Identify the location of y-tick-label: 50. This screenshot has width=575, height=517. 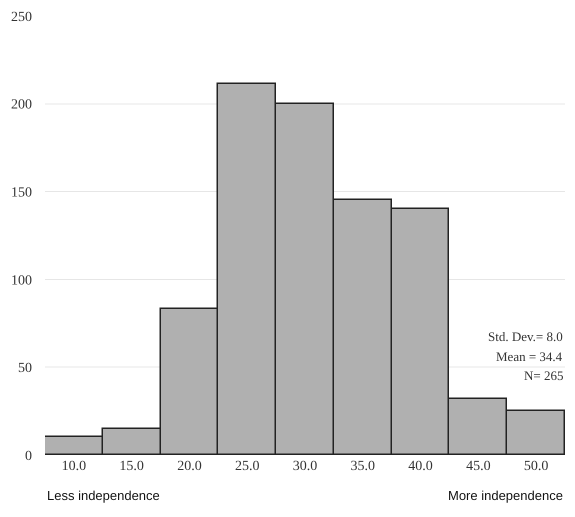
(25, 368).